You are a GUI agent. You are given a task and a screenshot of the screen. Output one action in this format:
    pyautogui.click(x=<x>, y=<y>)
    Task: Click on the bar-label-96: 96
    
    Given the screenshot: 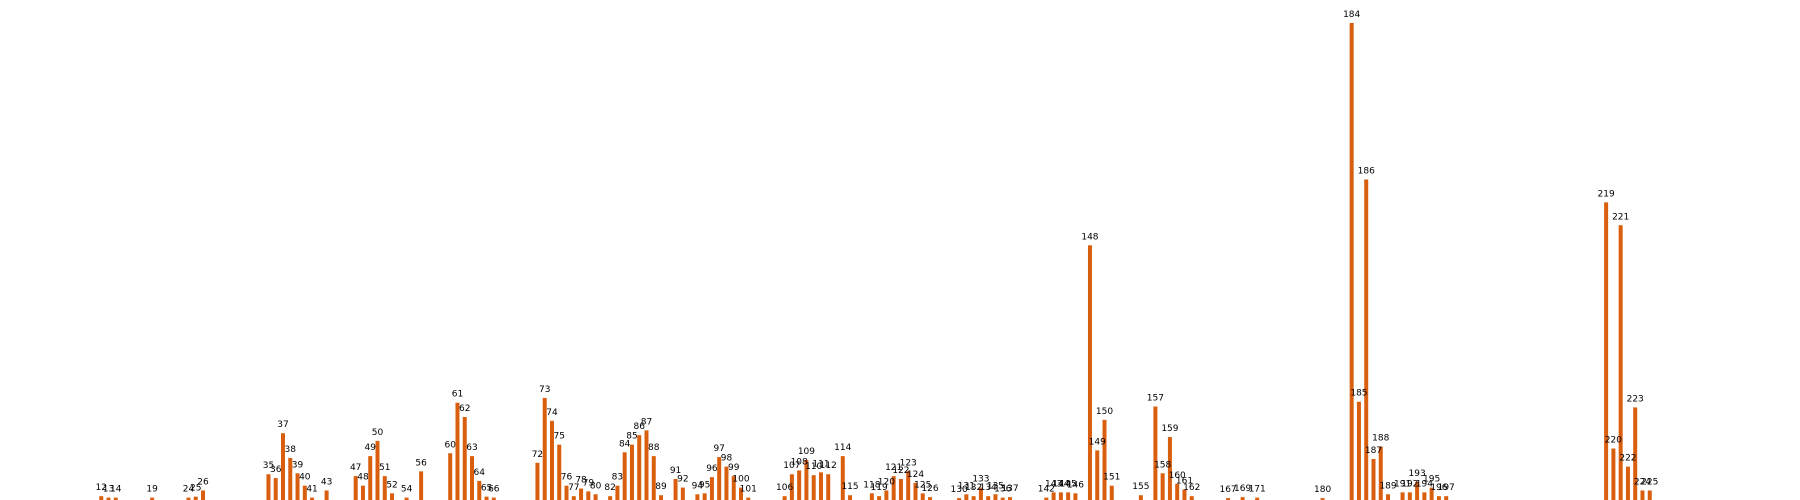 What is the action you would take?
    pyautogui.click(x=712, y=469)
    